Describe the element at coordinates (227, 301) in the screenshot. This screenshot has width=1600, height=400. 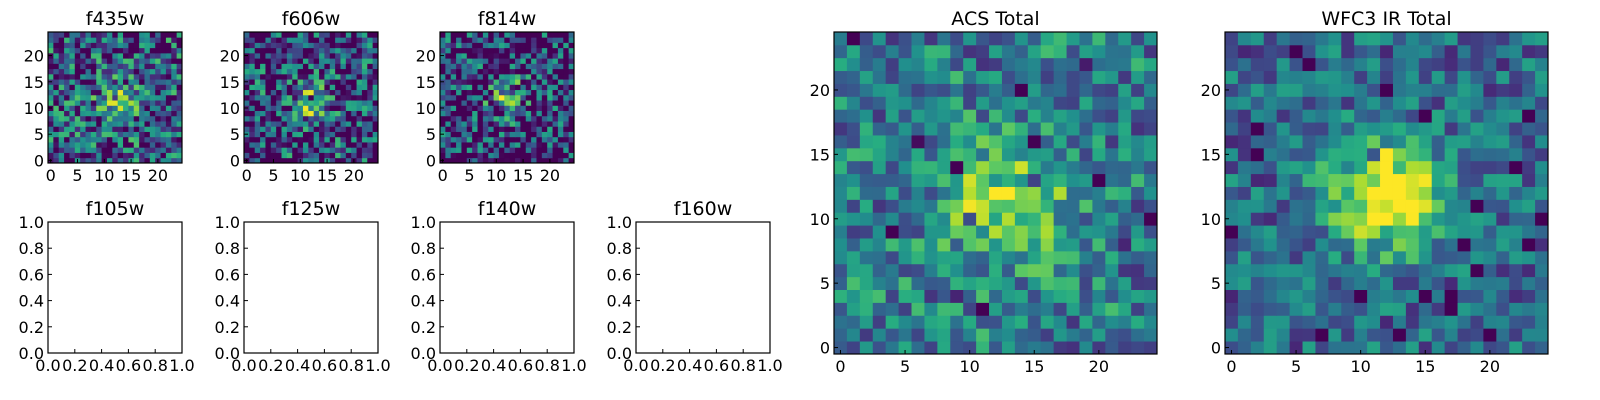
I see `y-tick-label: 0.4` at that location.